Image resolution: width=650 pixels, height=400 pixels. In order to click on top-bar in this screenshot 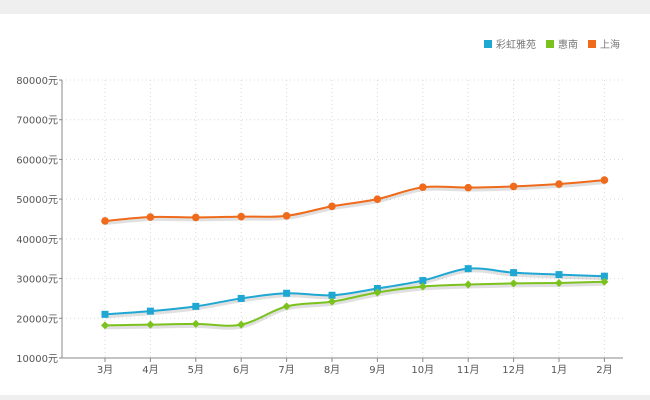, I will do `click(325, 7)`.